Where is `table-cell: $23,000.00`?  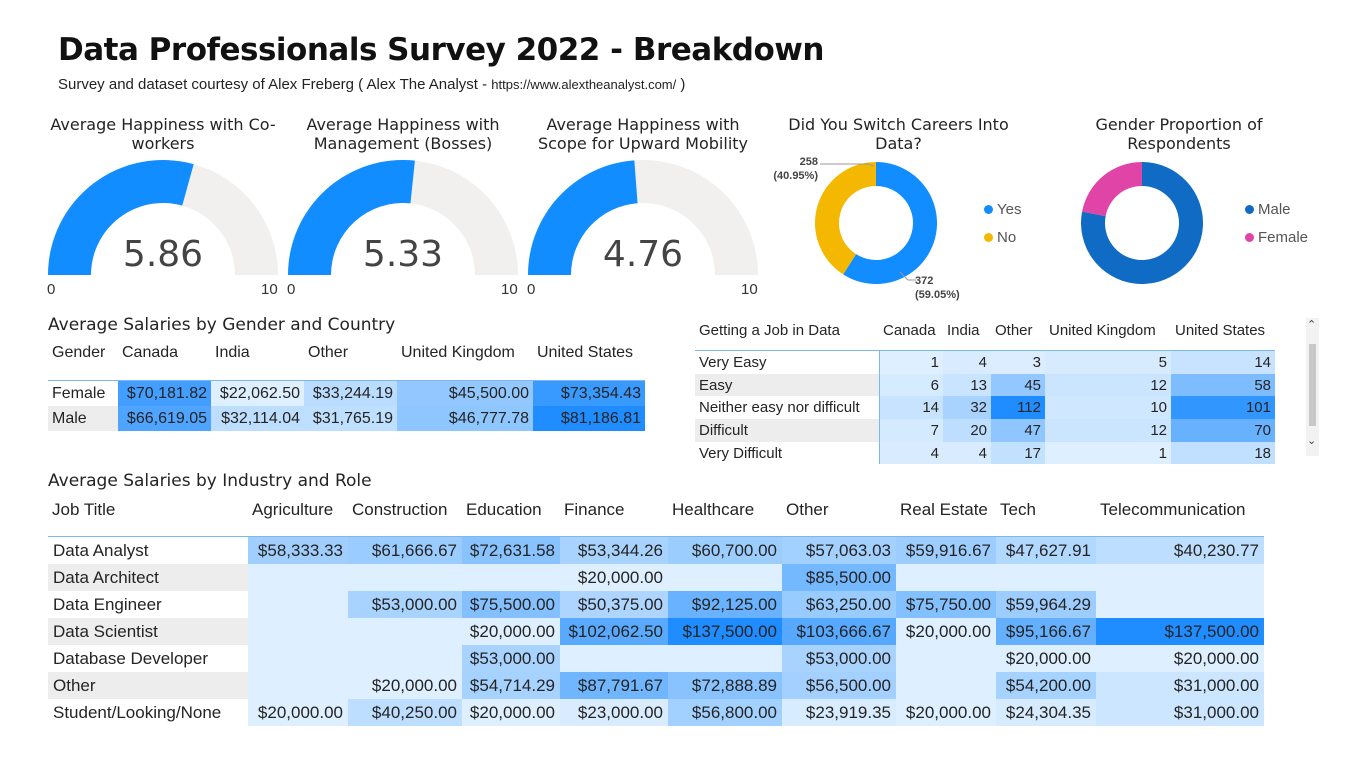 table-cell: $23,000.00 is located at coordinates (614, 712).